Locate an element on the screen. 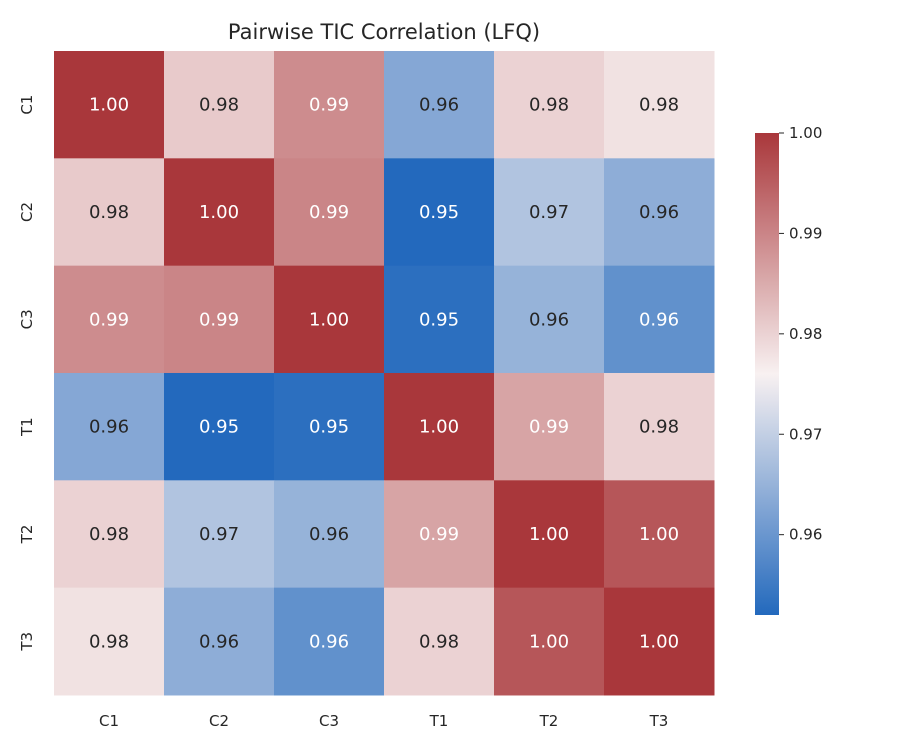 The width and height of the screenshot is (900, 750). colorbar-tick-label: 0.98 is located at coordinates (805, 334).